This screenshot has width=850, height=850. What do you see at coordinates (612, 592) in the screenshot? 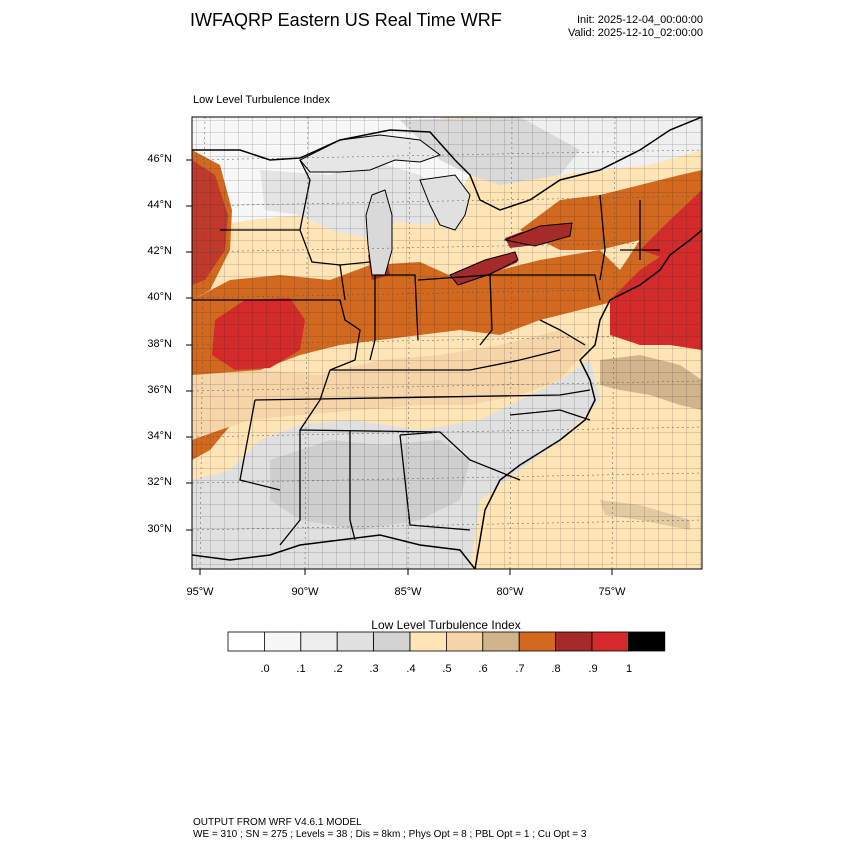
I see `lon-label: 75°W` at bounding box center [612, 592].